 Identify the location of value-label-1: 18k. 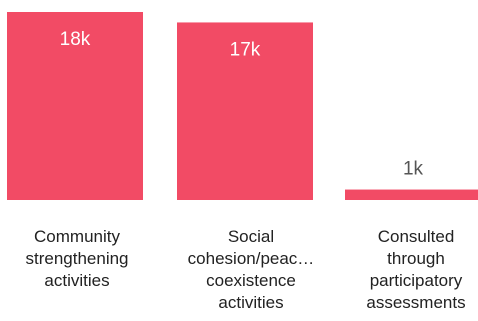
(75, 39).